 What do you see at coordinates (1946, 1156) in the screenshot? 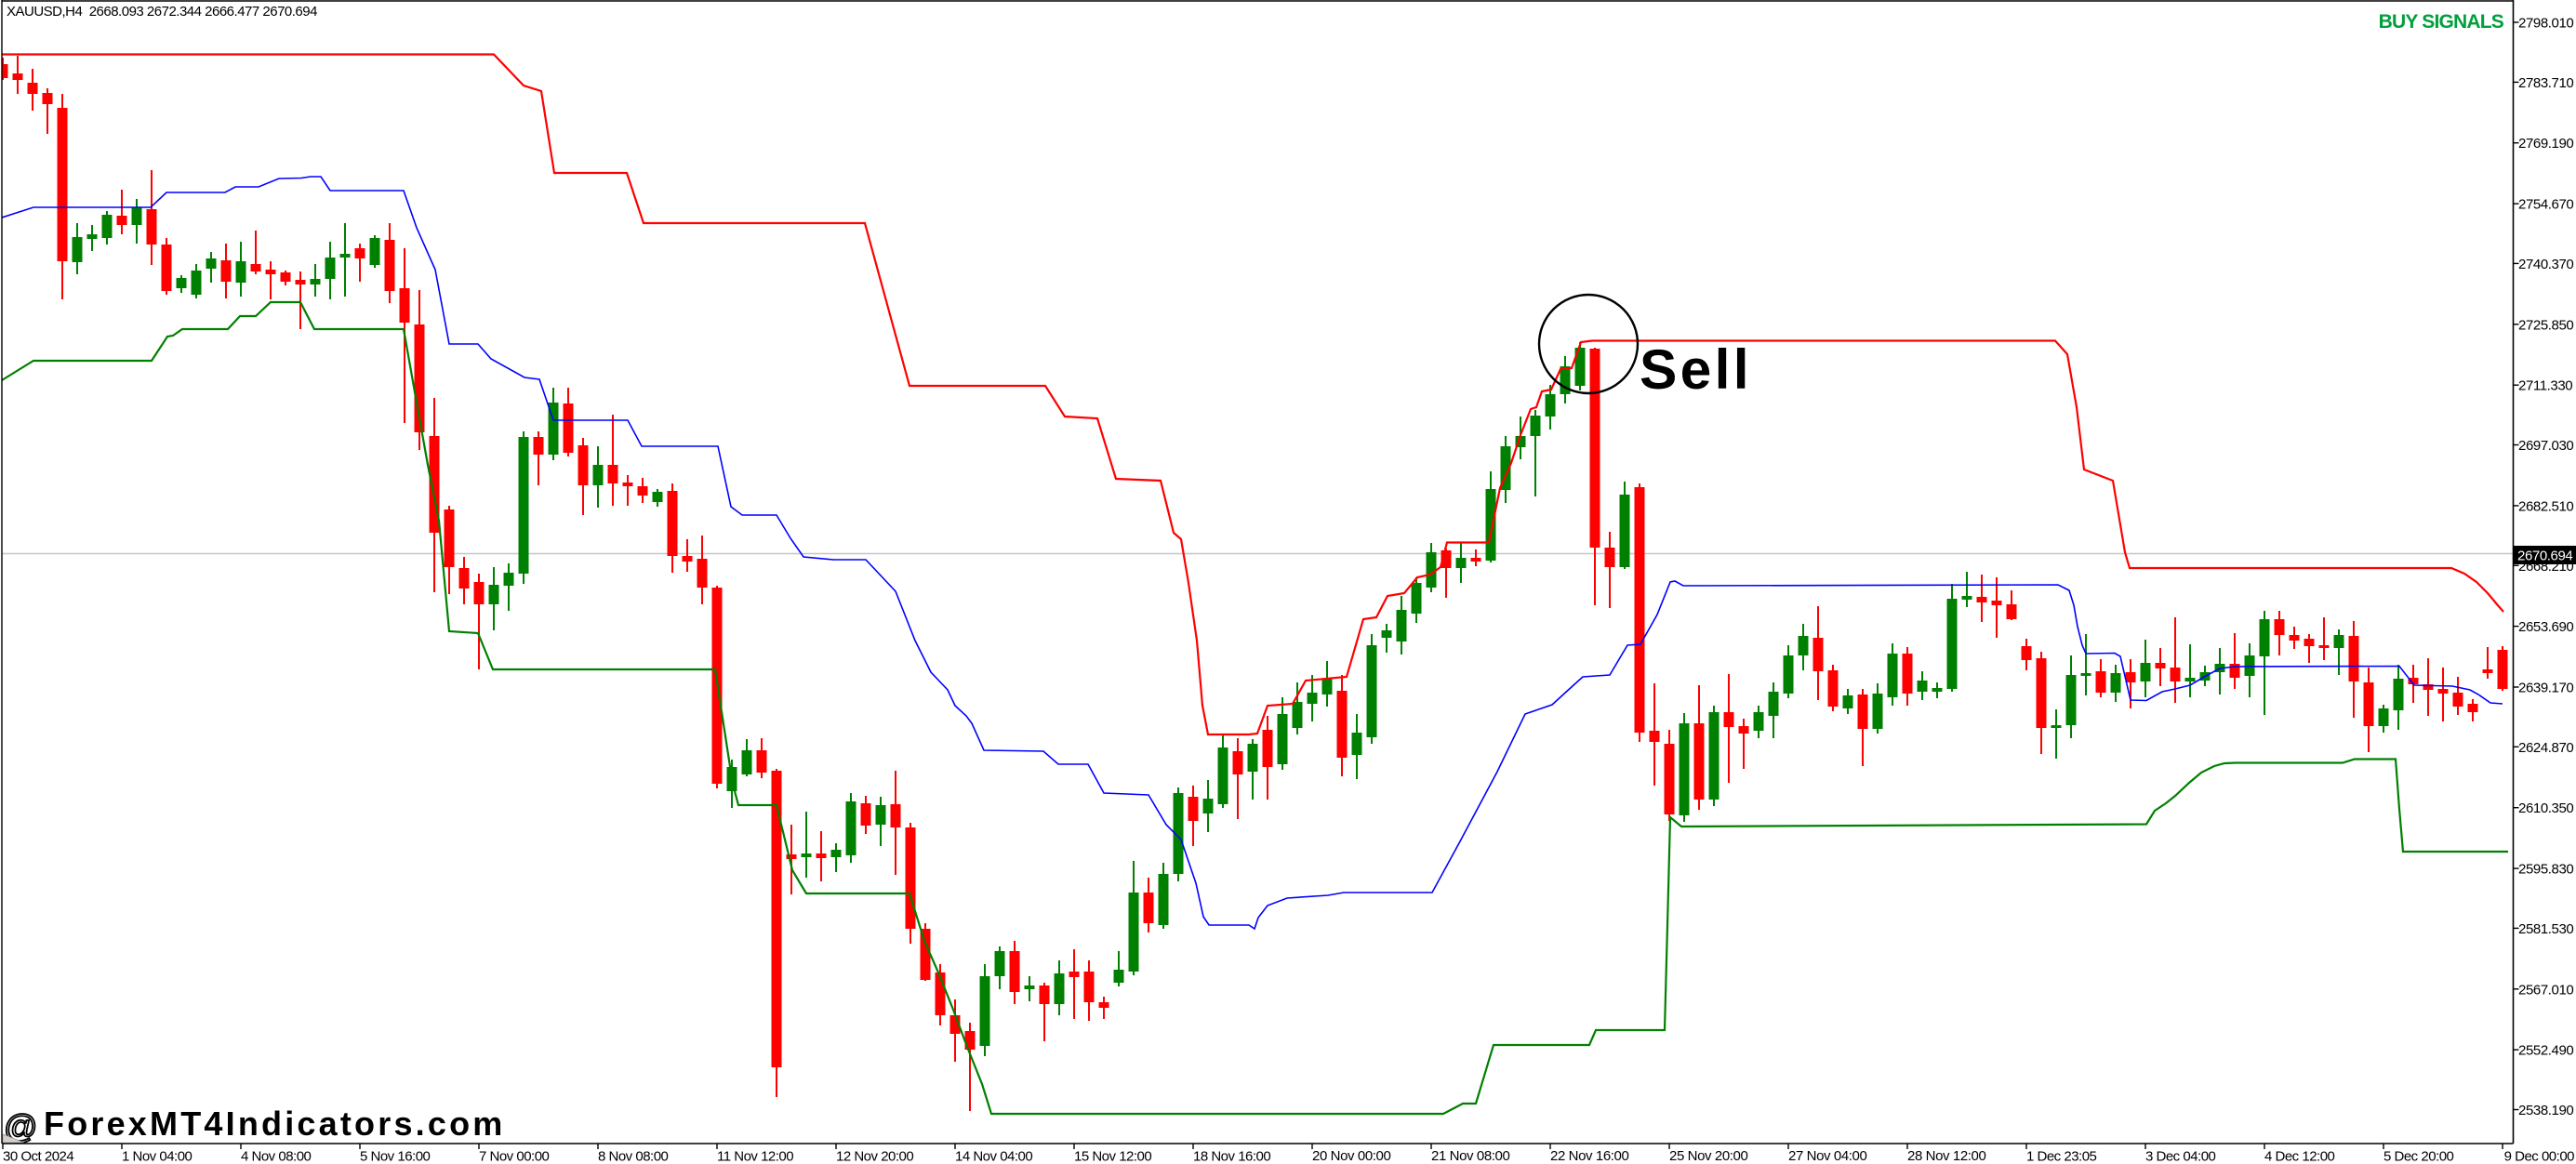
I see `svg-text: 28 Nov 12:00` at bounding box center [1946, 1156].